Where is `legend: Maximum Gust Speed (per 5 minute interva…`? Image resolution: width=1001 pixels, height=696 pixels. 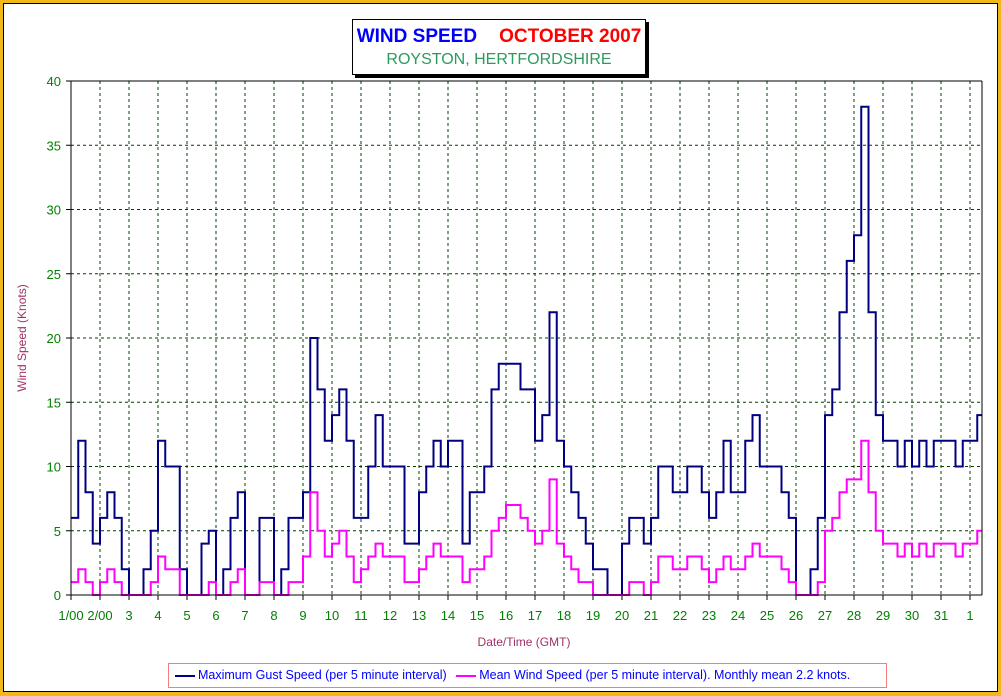
legend: Maximum Gust Speed (per 5 minute interva… is located at coordinates (527, 675).